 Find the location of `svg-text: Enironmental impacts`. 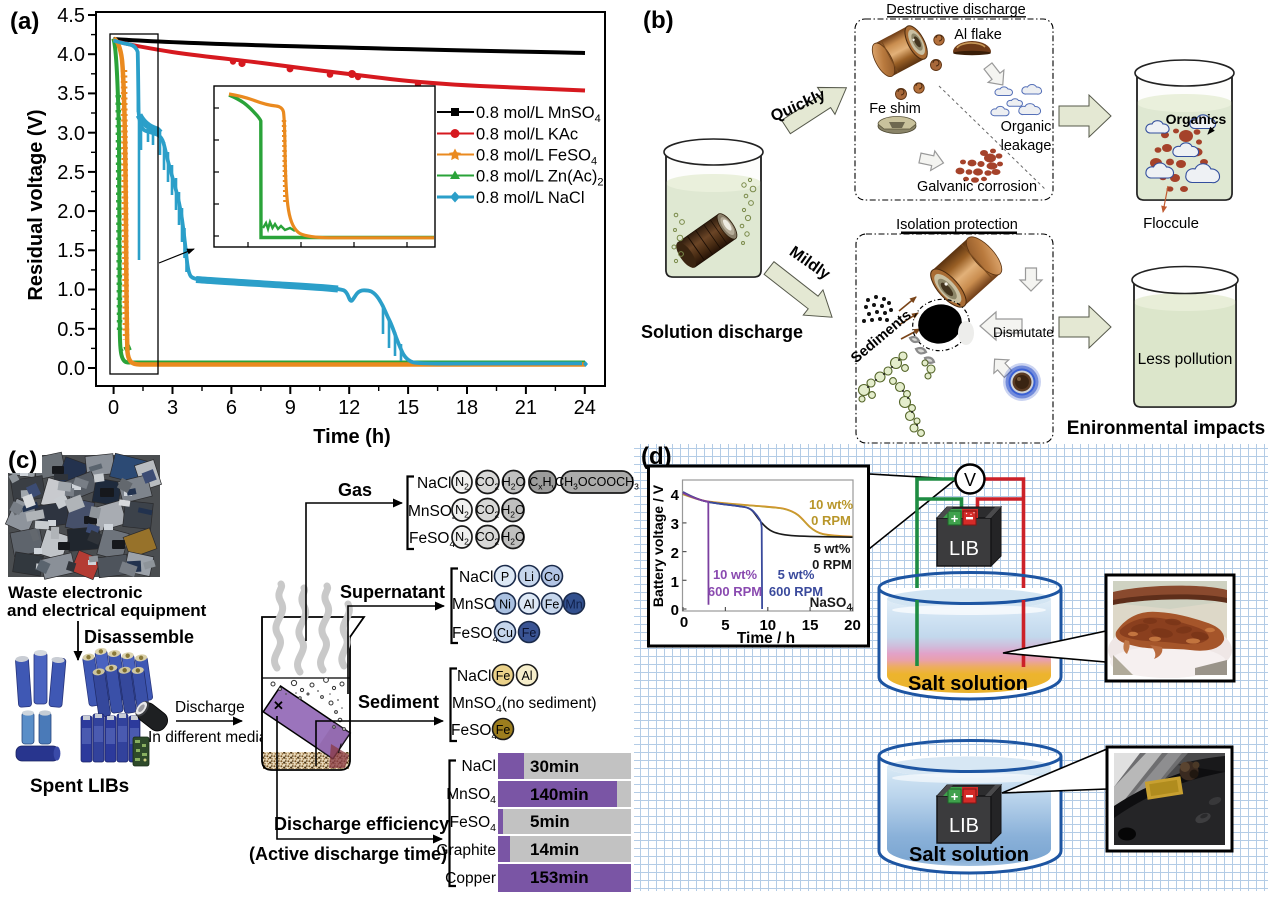

svg-text: Enironmental impacts is located at coordinates (1166, 428).